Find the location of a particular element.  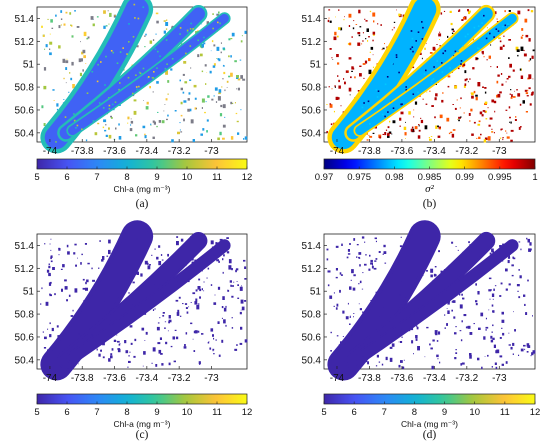

y-tick-label: 50.6 is located at coordinates (25, 110).